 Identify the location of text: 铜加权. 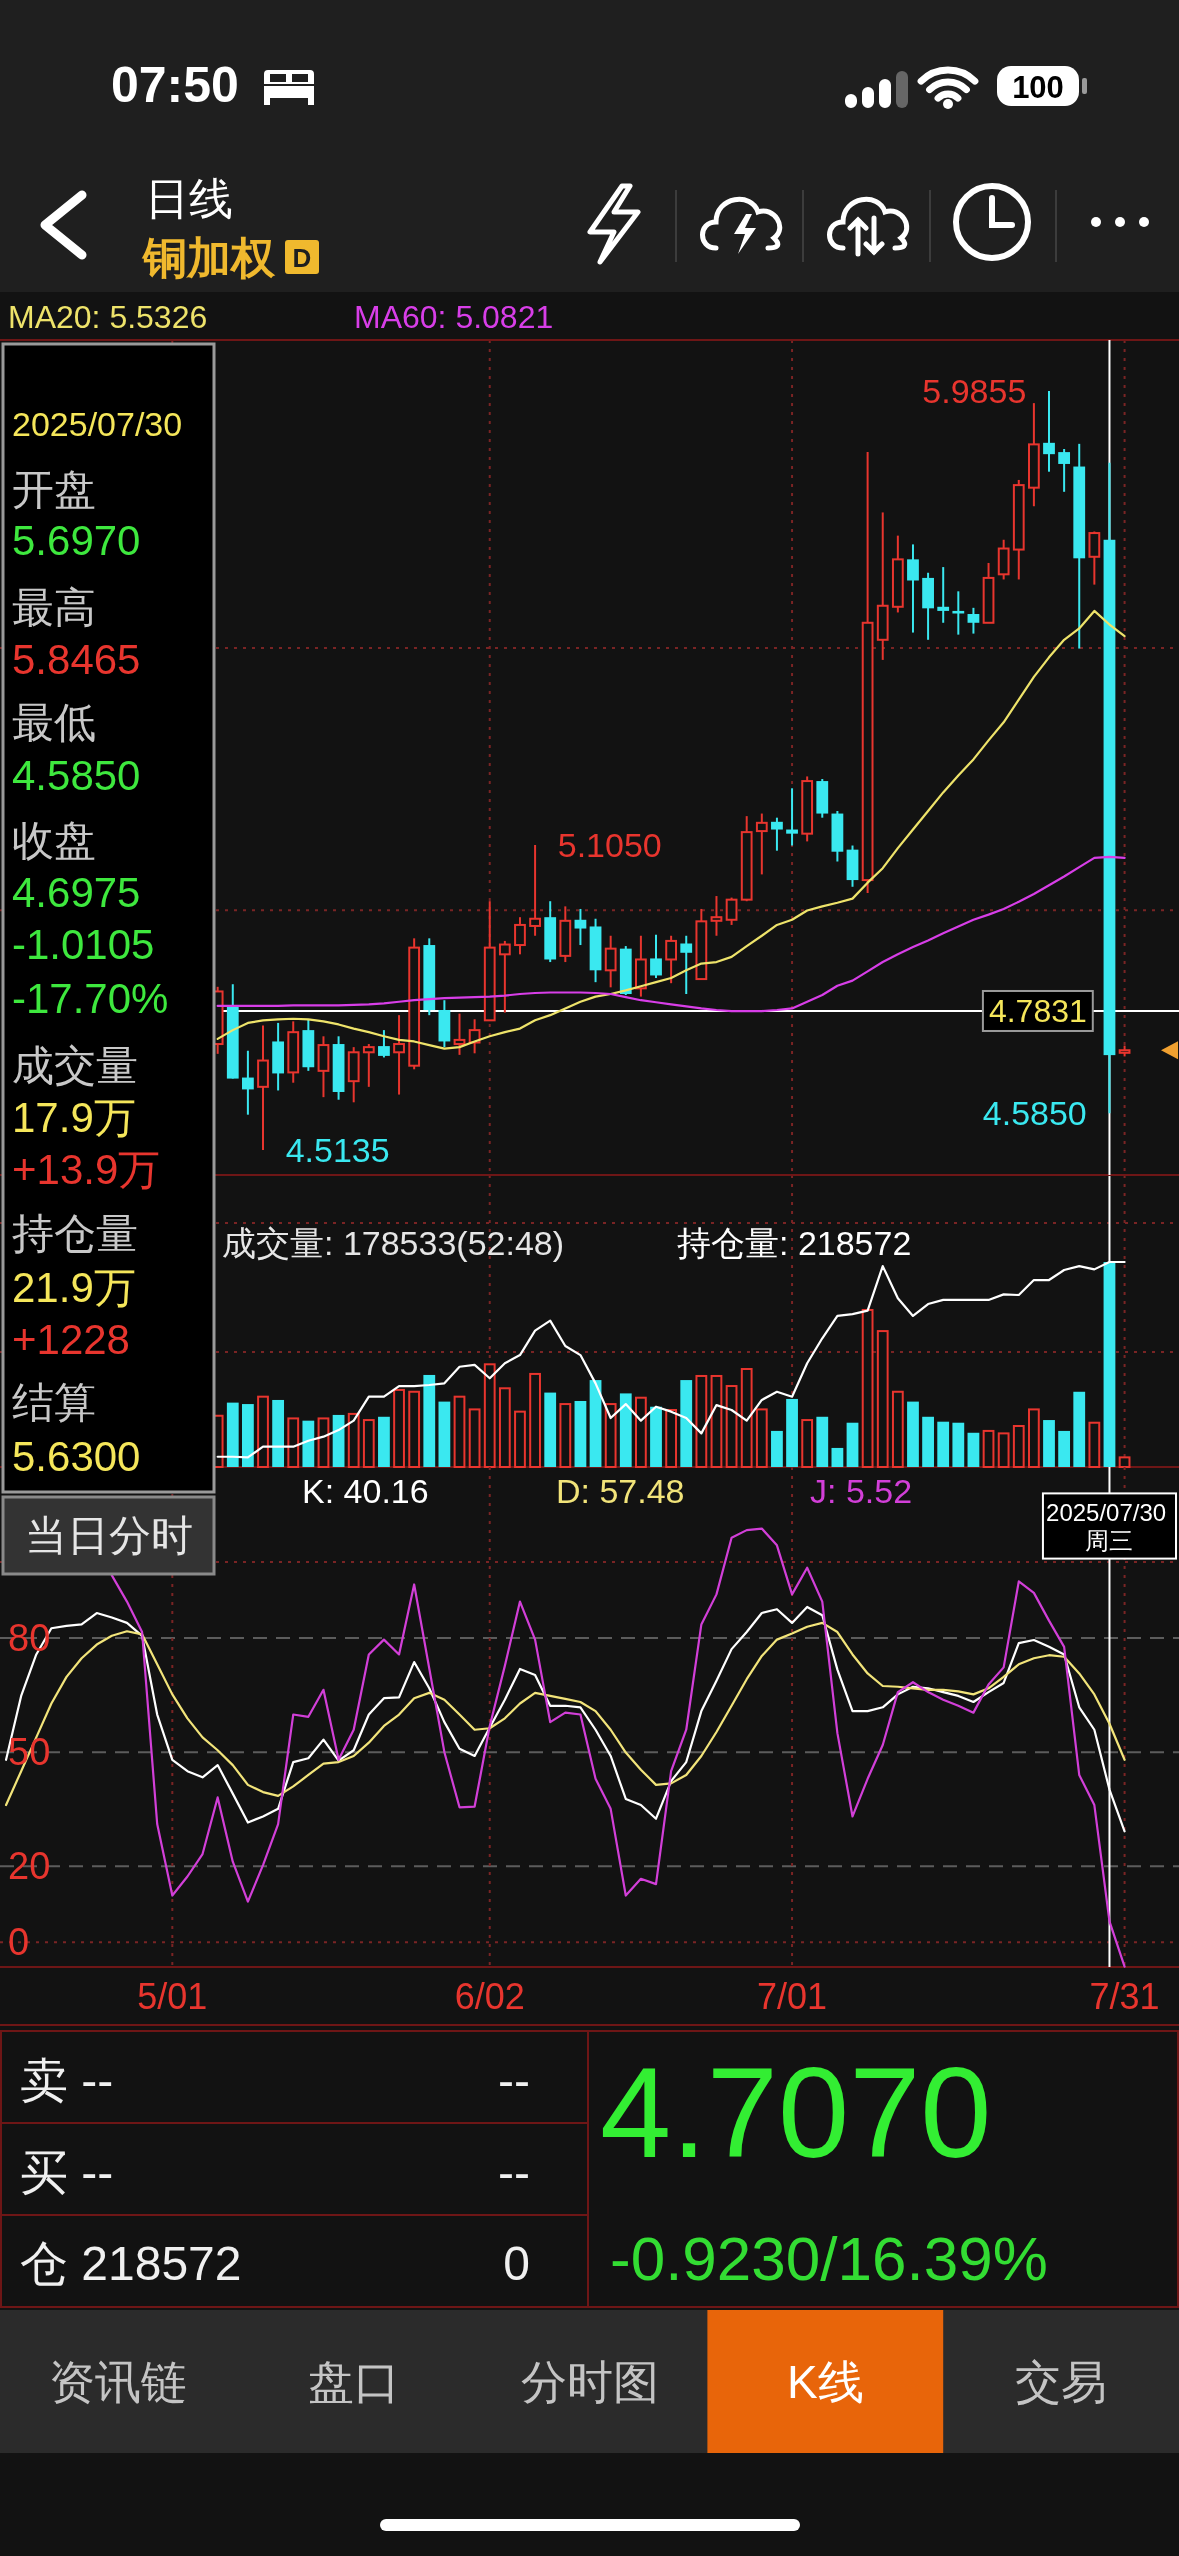
(208, 257).